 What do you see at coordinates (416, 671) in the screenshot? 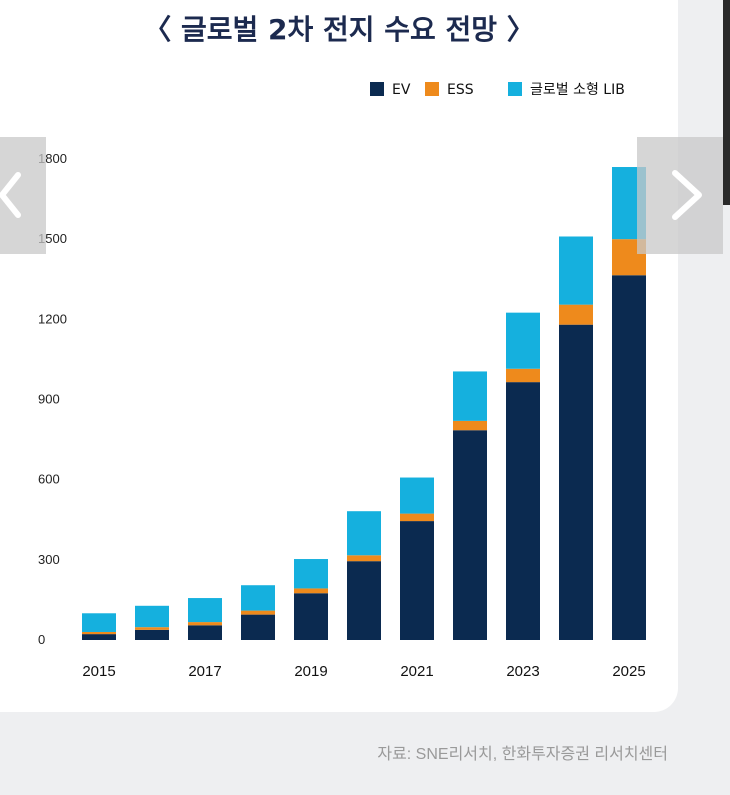
I see `x-tick-label: 2021` at bounding box center [416, 671].